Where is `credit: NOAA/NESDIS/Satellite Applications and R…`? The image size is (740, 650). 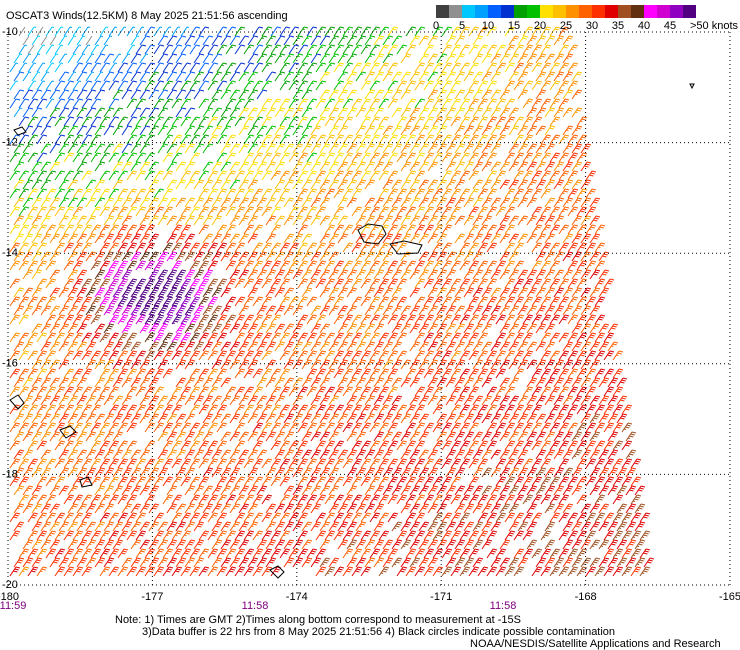
credit: NOAA/NESDIS/Satellite Applications and R… is located at coordinates (595, 644).